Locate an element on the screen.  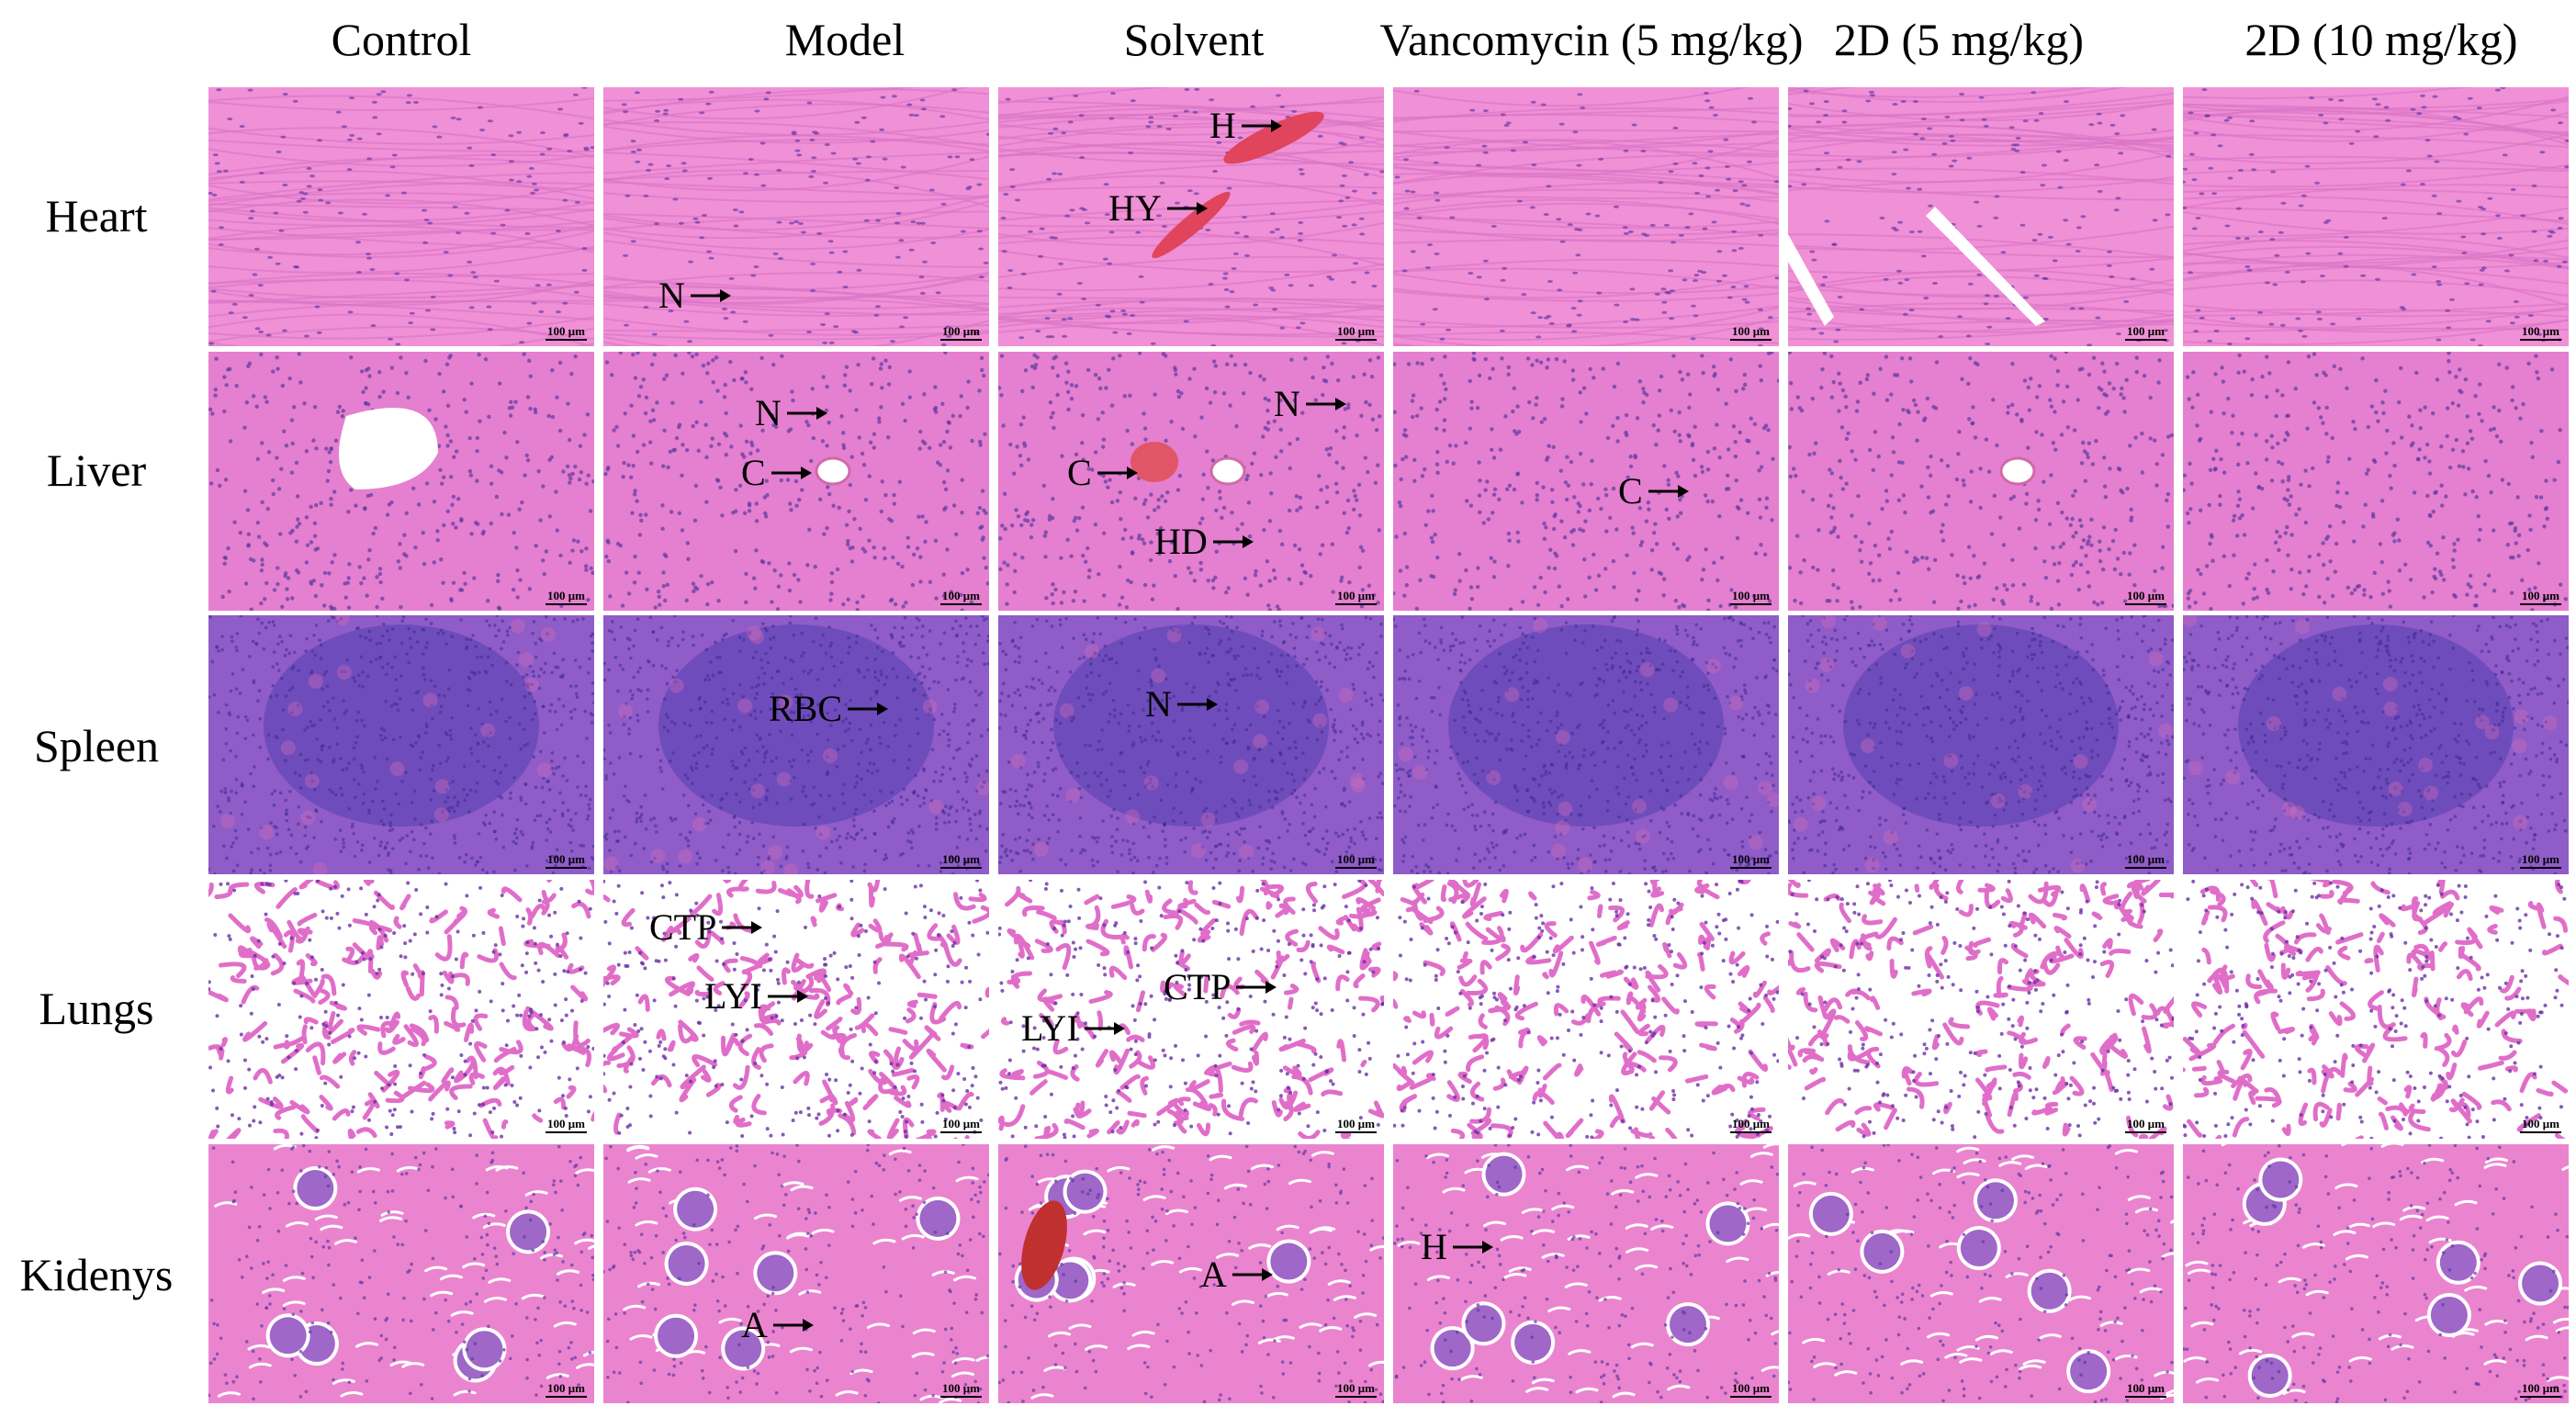
annotation-label: LYI is located at coordinates (757, 996).